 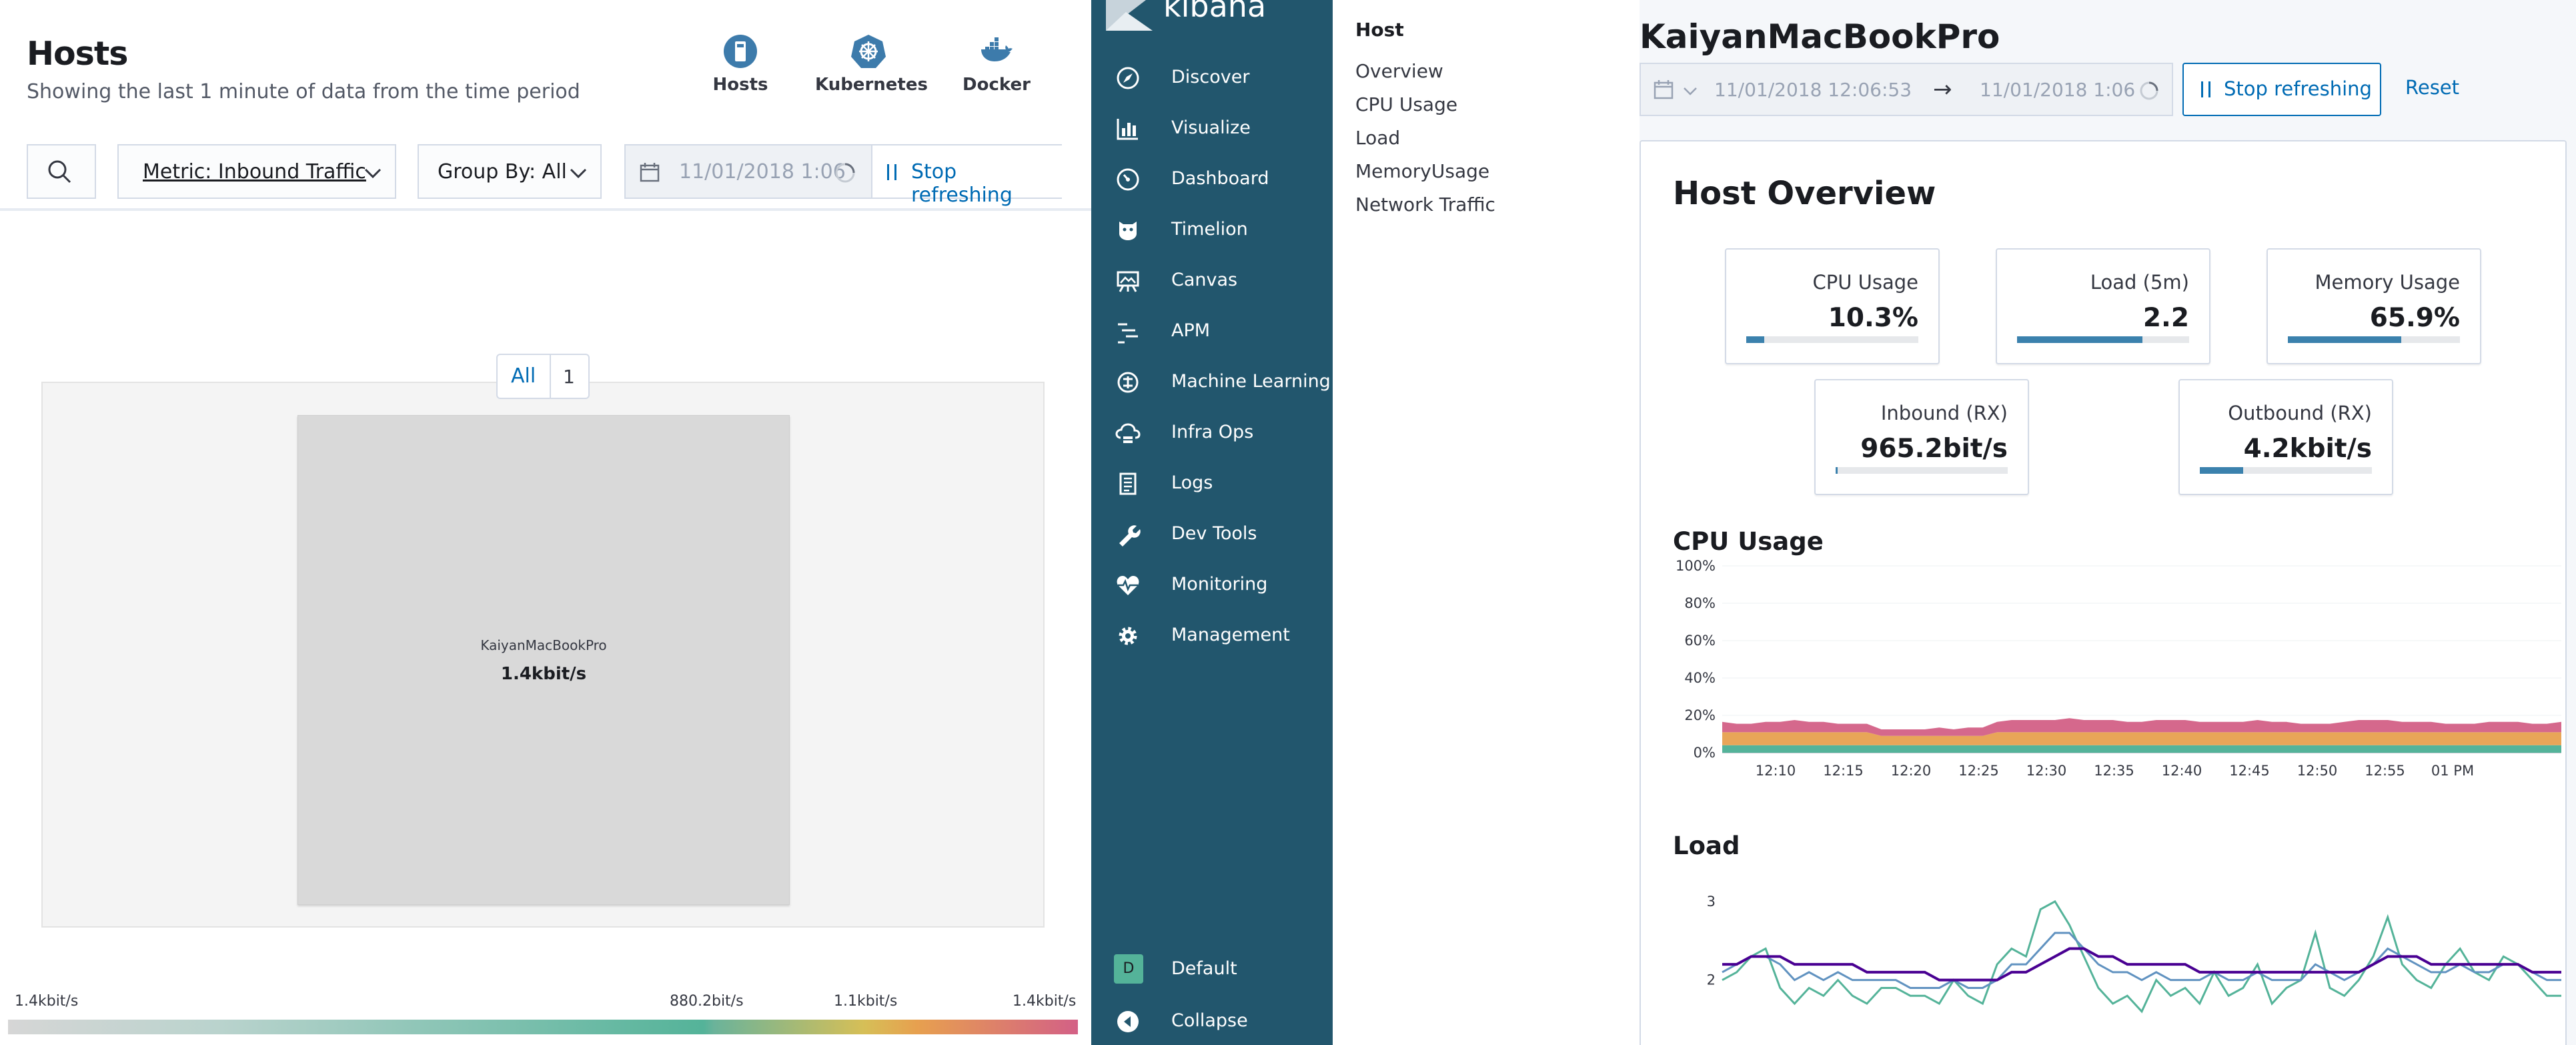 What do you see at coordinates (503, 172) in the screenshot?
I see `group-by-label: Group By: All` at bounding box center [503, 172].